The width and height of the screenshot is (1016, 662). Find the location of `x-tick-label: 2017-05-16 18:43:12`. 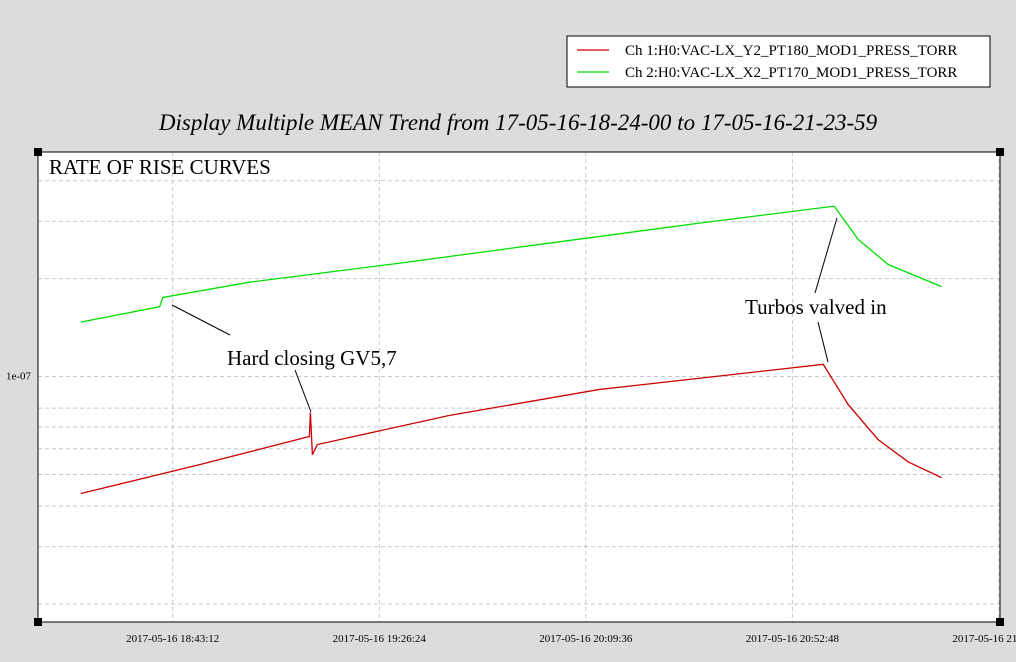

x-tick-label: 2017-05-16 18:43:12 is located at coordinates (172, 639).